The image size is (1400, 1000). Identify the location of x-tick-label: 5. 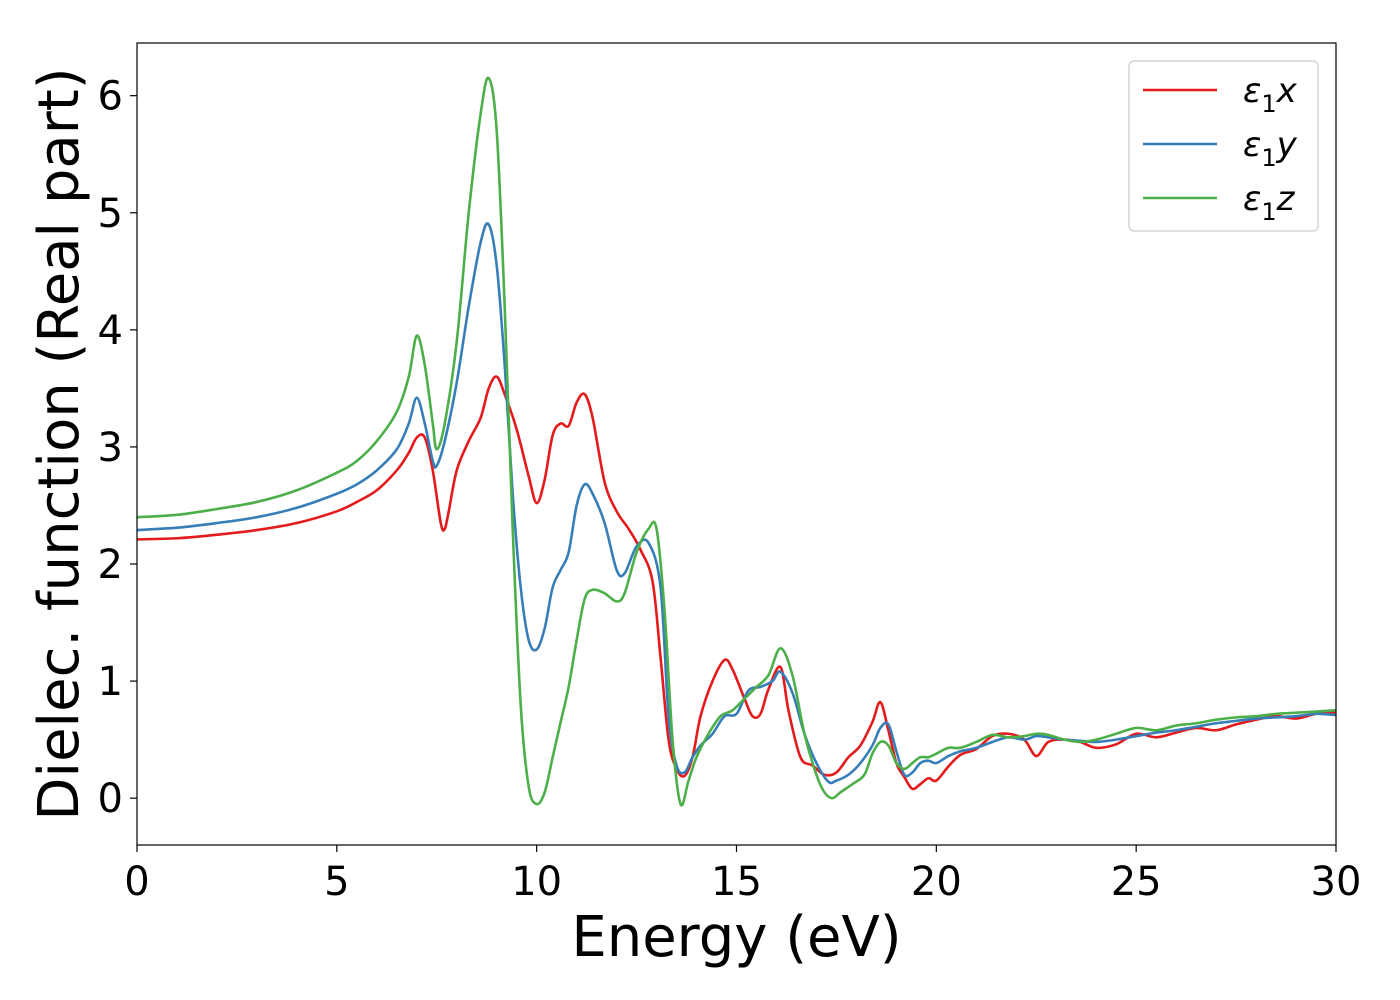
(336, 882).